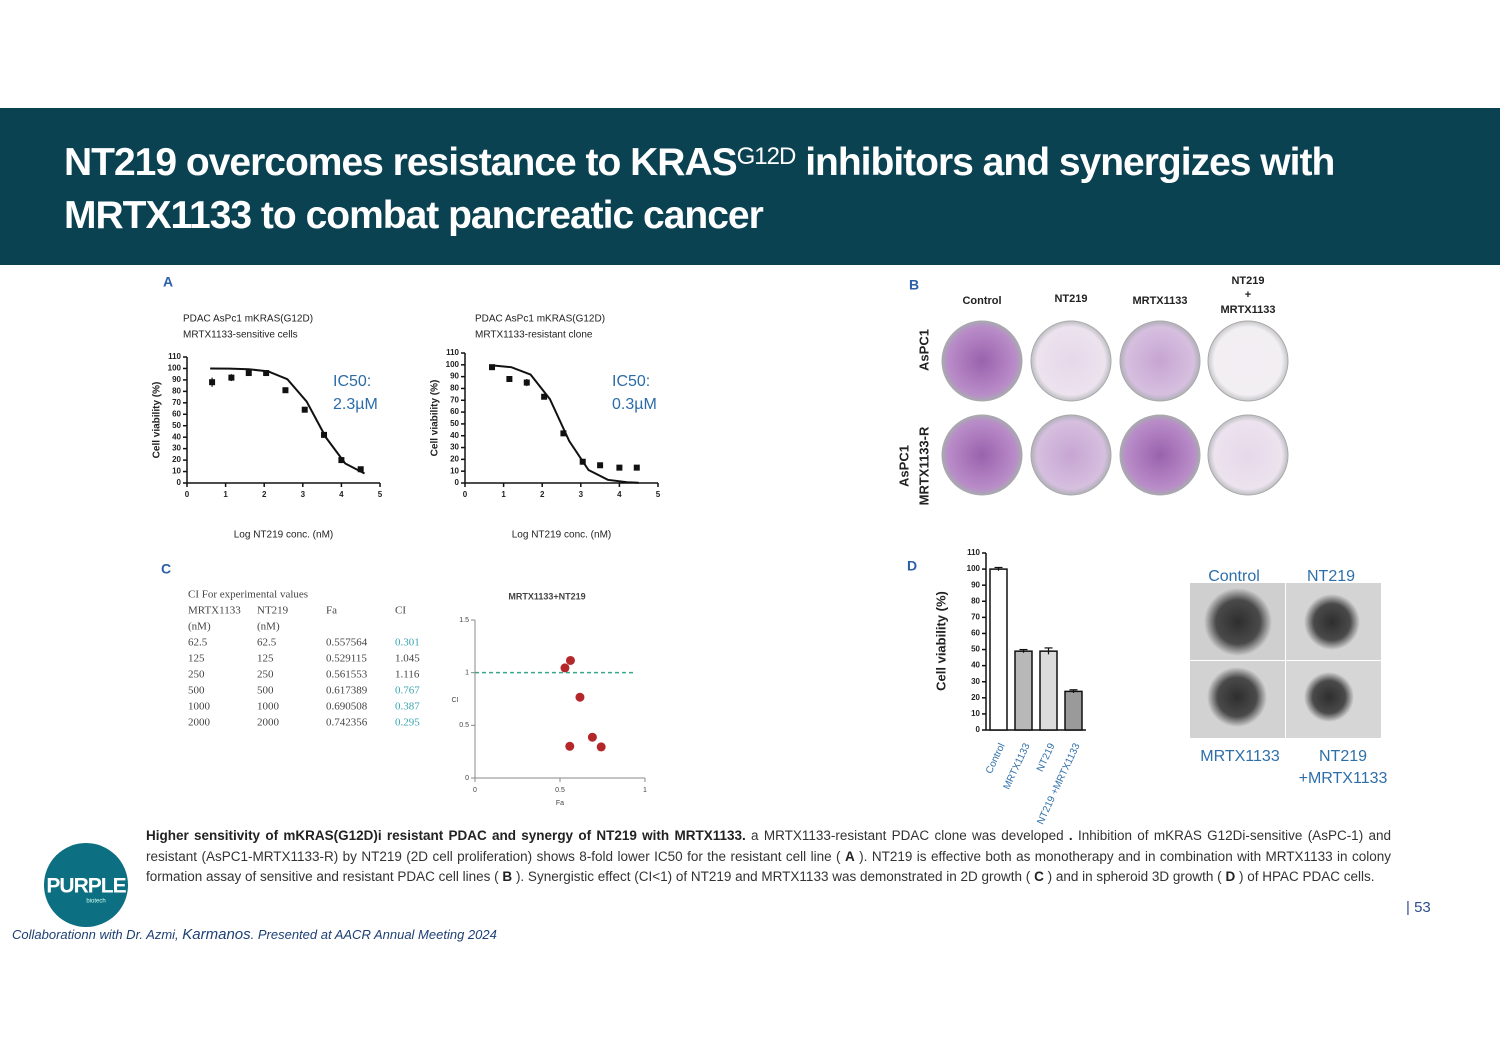 This screenshot has height=1060, width=1500. Describe the element at coordinates (97, 934) in the screenshot. I see `footer-text: Collaborationn with Dr. Azmi,` at that location.